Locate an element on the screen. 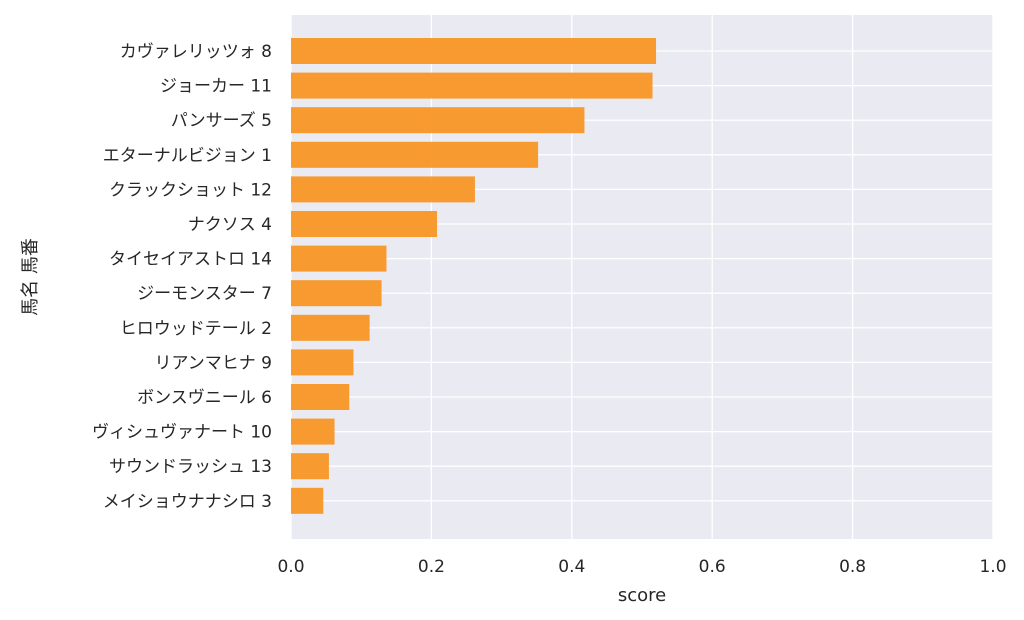 The width and height of the screenshot is (1024, 620). x-tick-label: 0.2 is located at coordinates (431, 567).